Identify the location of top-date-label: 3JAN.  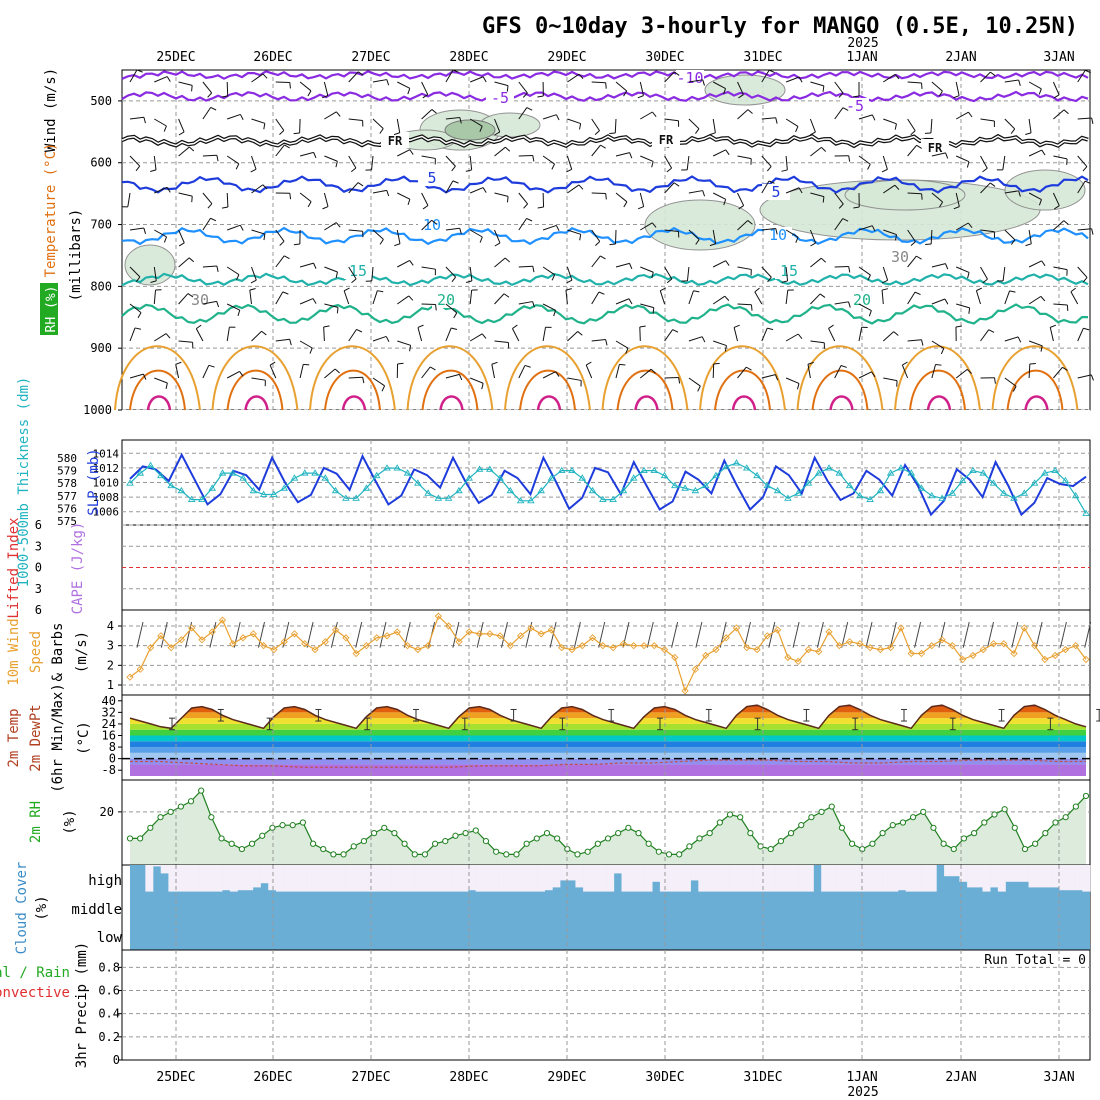
(1058, 57).